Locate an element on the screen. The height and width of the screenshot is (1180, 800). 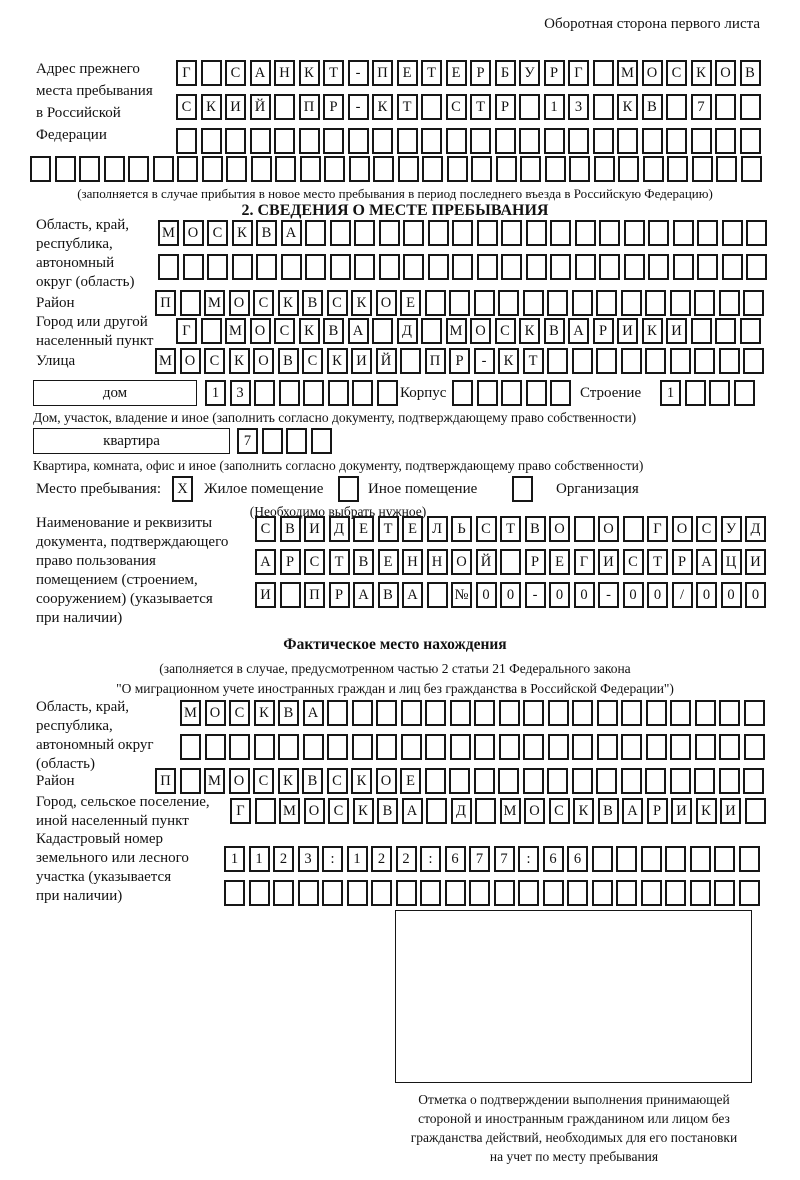
char-cell: Д is located at coordinates (461, 811).